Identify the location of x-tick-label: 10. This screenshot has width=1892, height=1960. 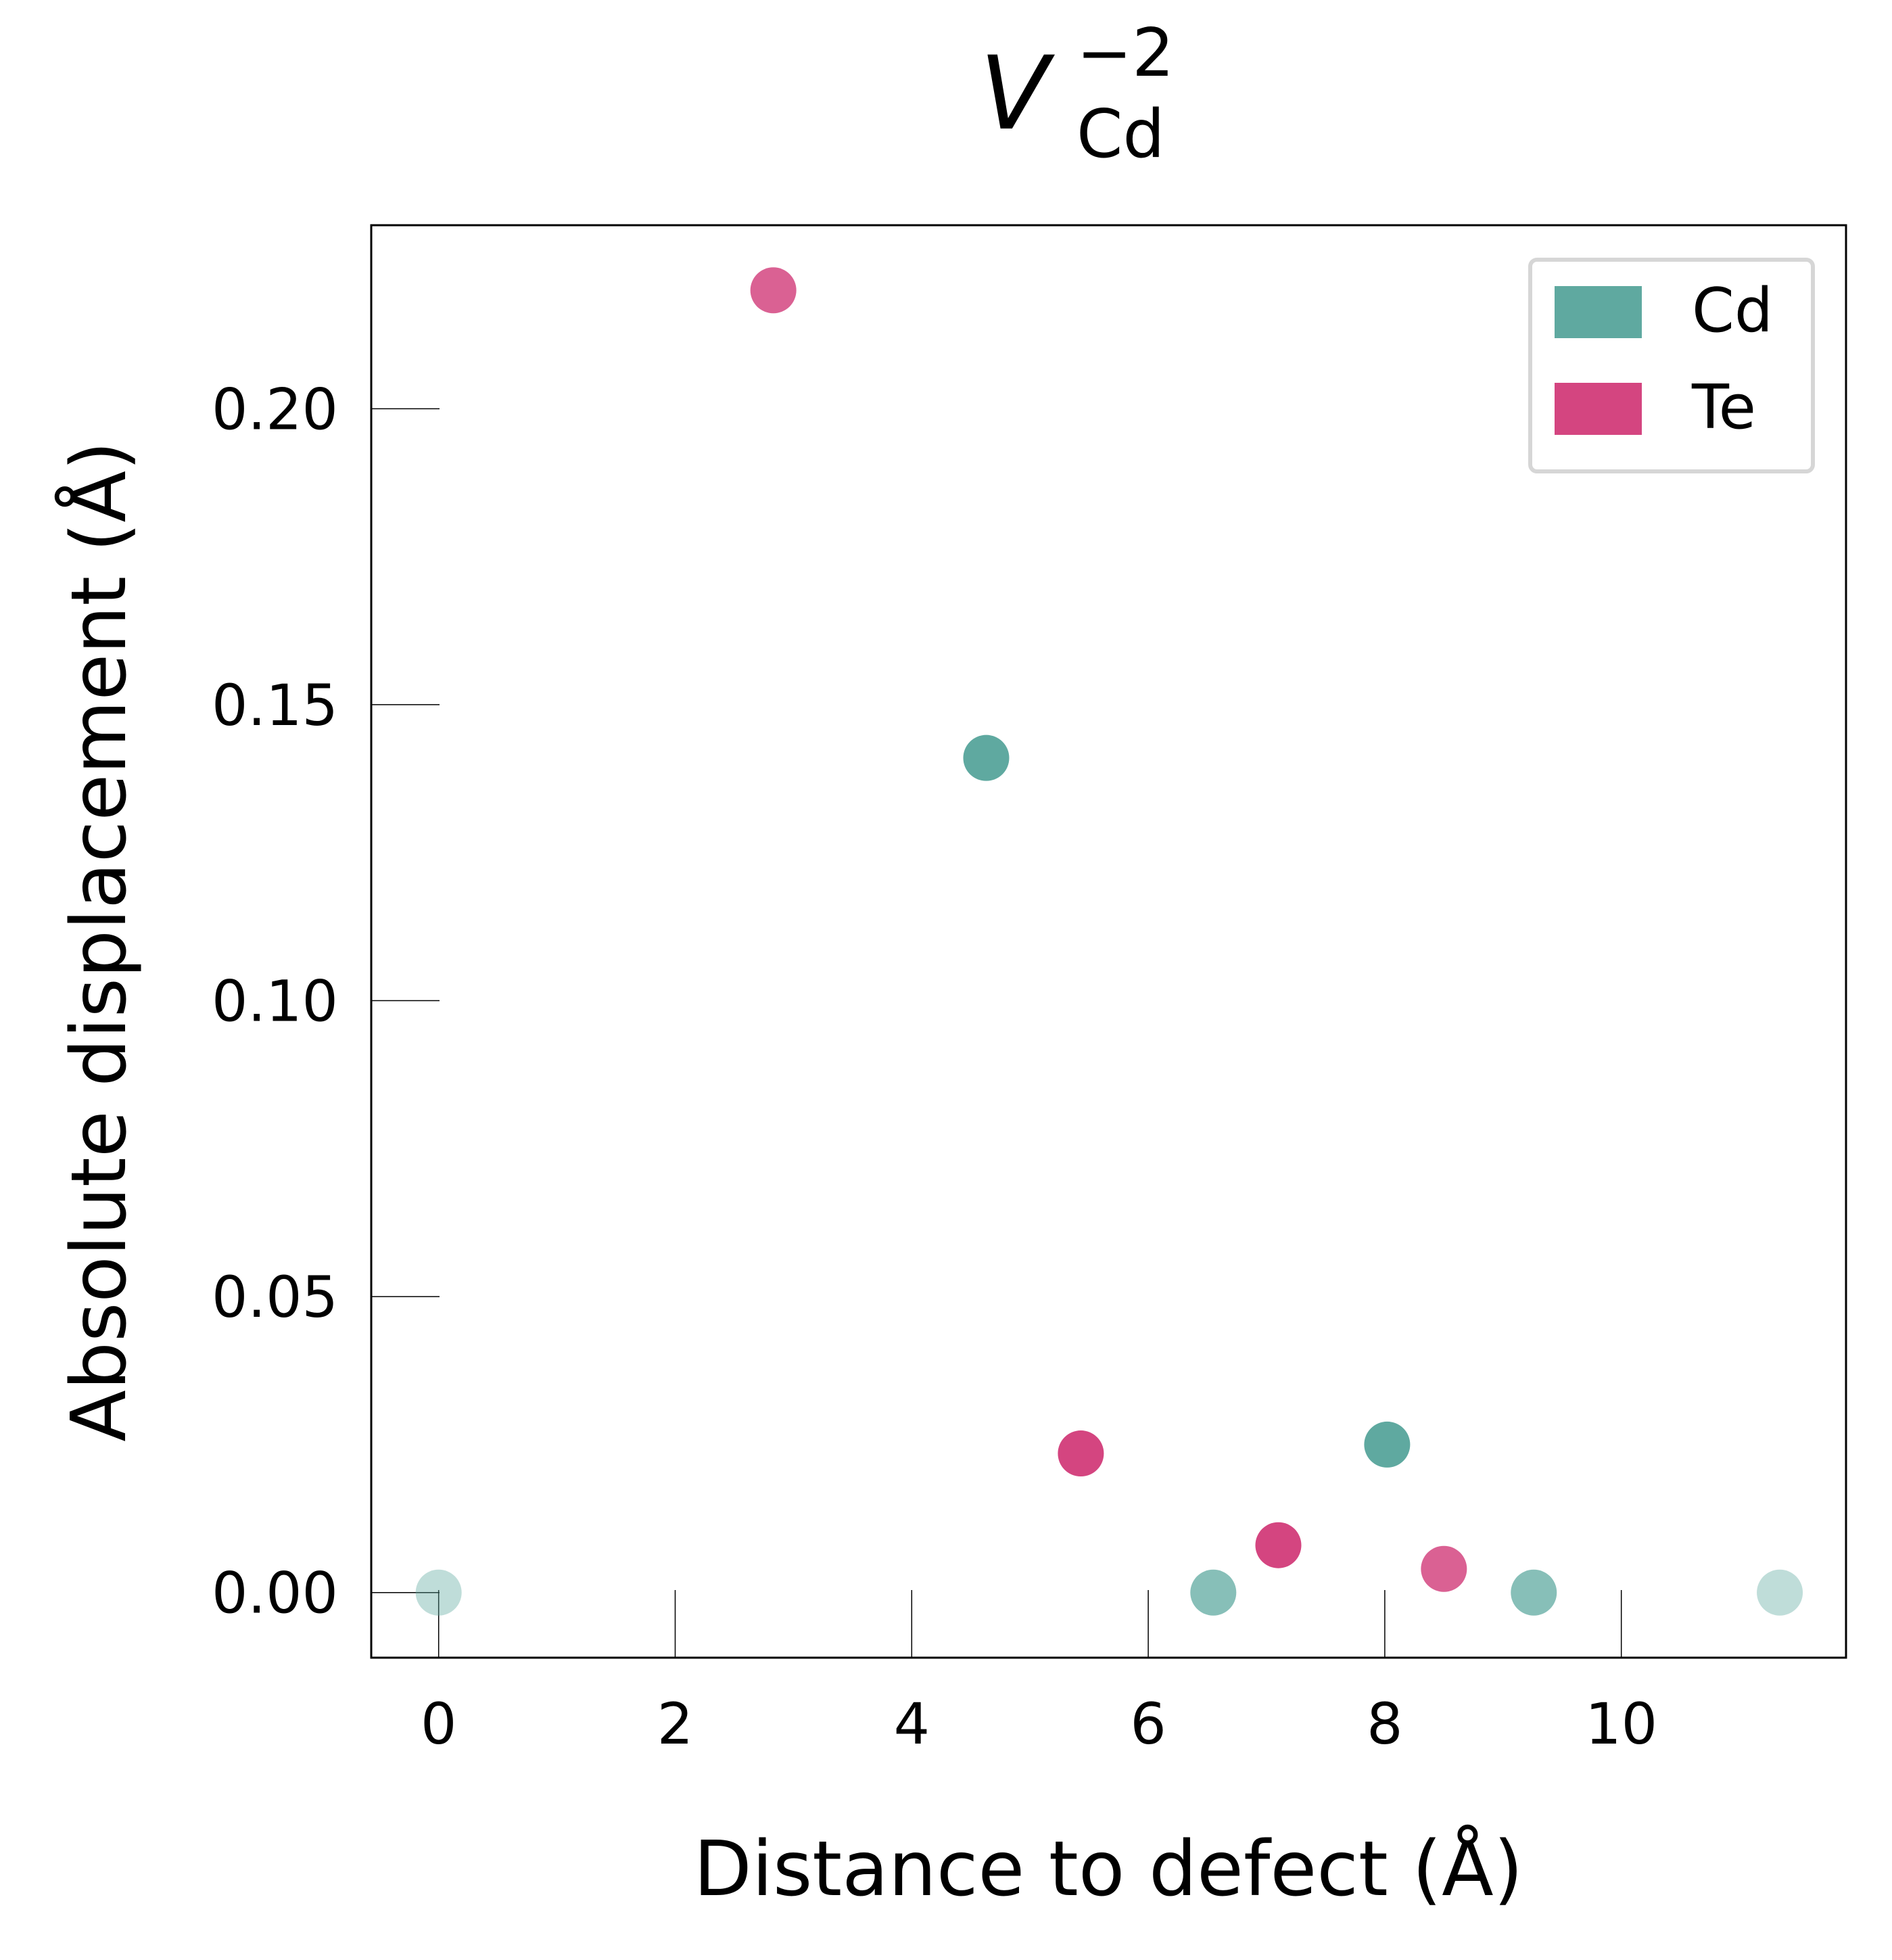
(1621, 1724).